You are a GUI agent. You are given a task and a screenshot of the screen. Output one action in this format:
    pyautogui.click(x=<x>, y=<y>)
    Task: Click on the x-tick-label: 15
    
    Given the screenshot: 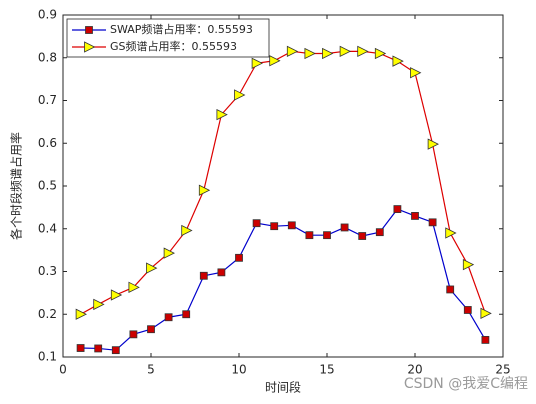 What is the action you would take?
    pyautogui.click(x=326, y=370)
    